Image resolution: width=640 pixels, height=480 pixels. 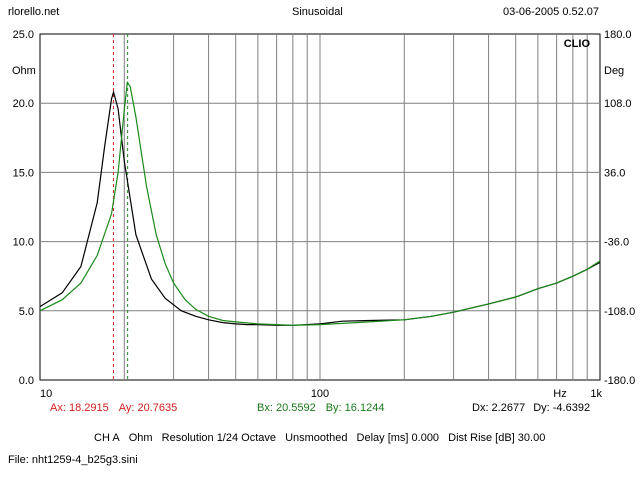 What do you see at coordinates (355, 408) in the screenshot?
I see `cursor-b-y: By: 16.1244` at bounding box center [355, 408].